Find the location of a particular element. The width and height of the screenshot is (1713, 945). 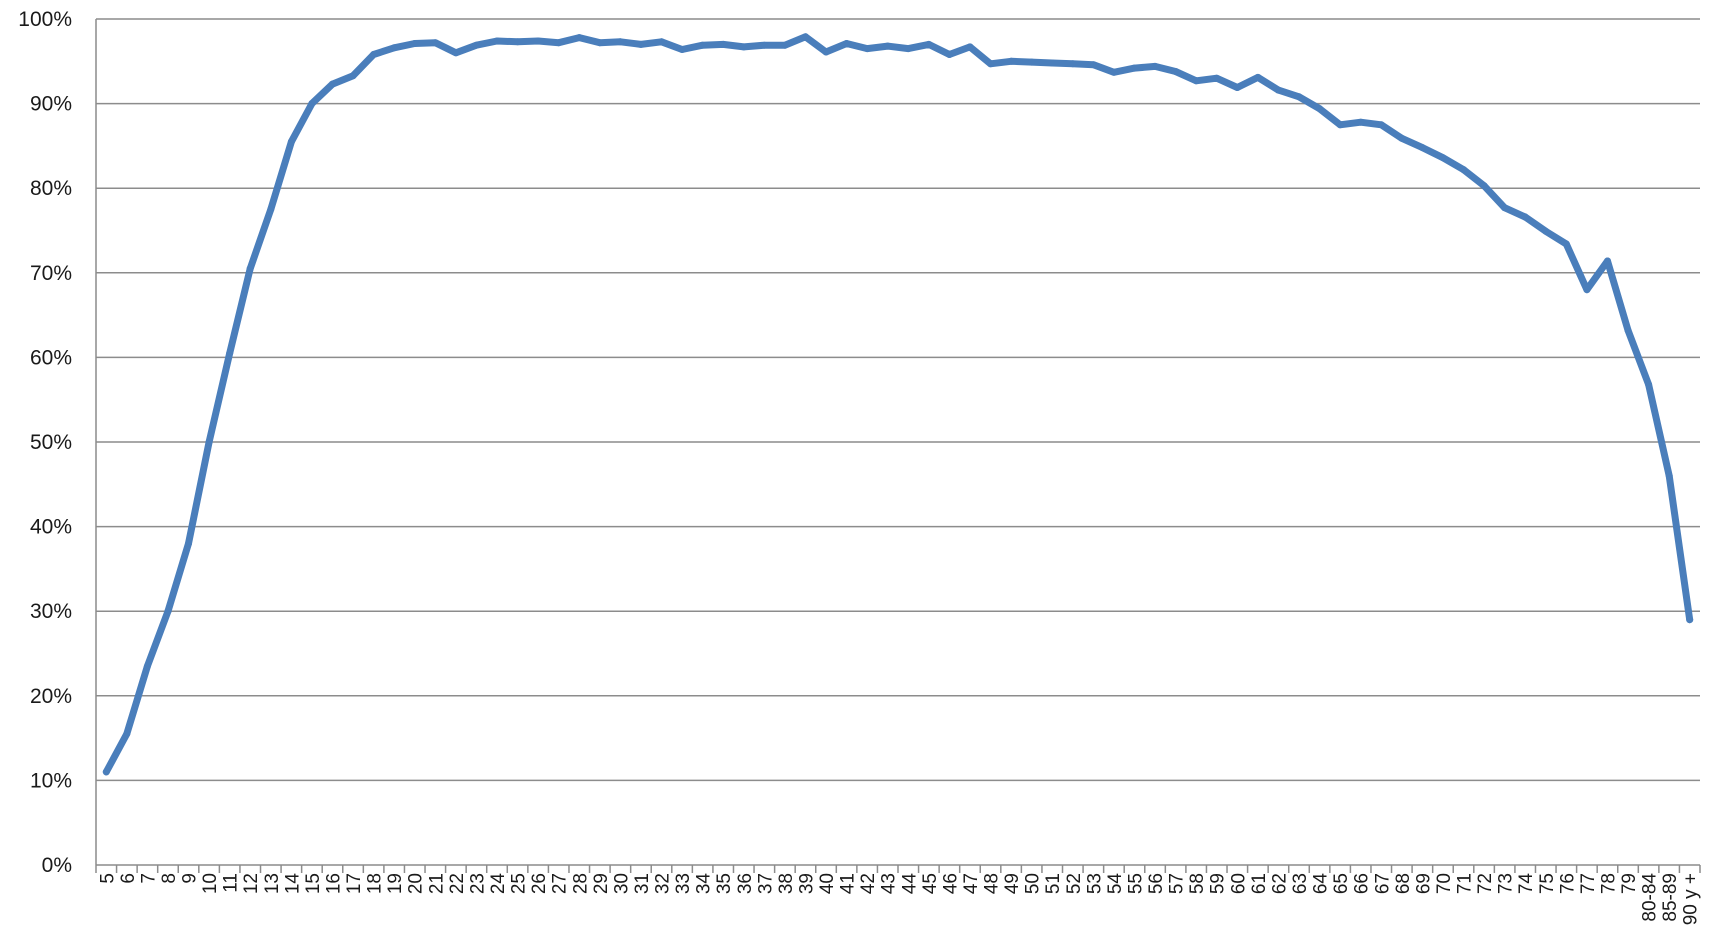

x-tick-label: 69 is located at coordinates (1423, 883).